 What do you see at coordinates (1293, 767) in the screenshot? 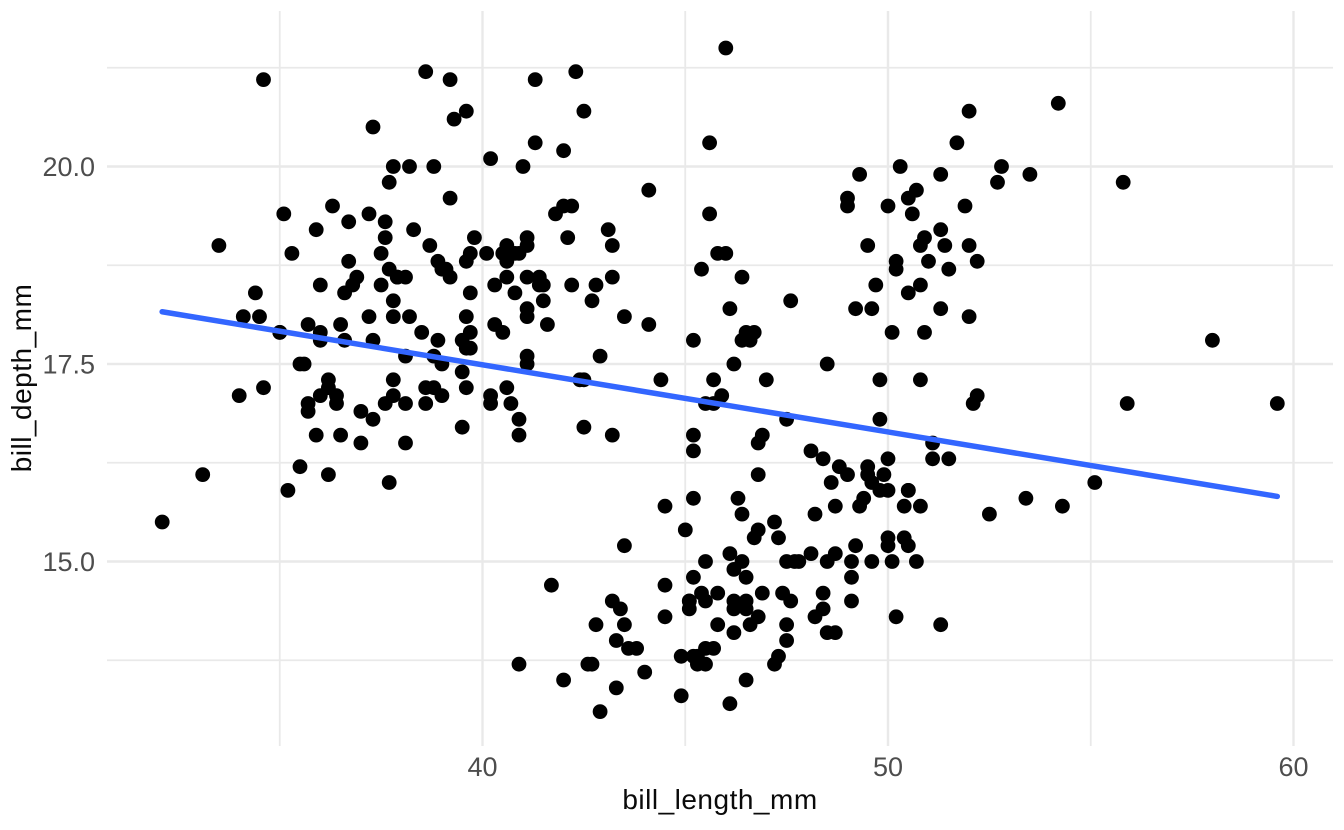
I see `x-tick-label: 60` at bounding box center [1293, 767].